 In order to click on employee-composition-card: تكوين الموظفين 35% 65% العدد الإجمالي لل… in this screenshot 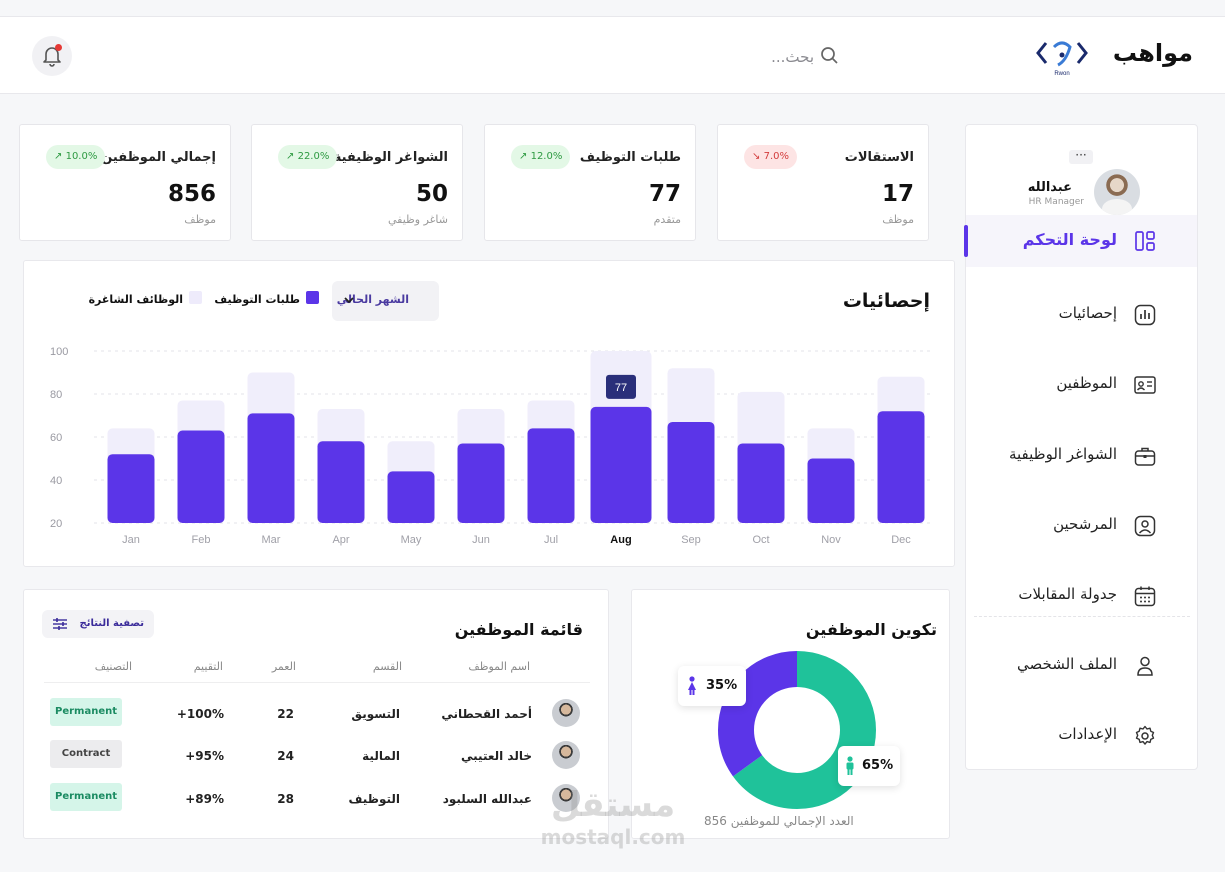, I will do `click(790, 714)`.